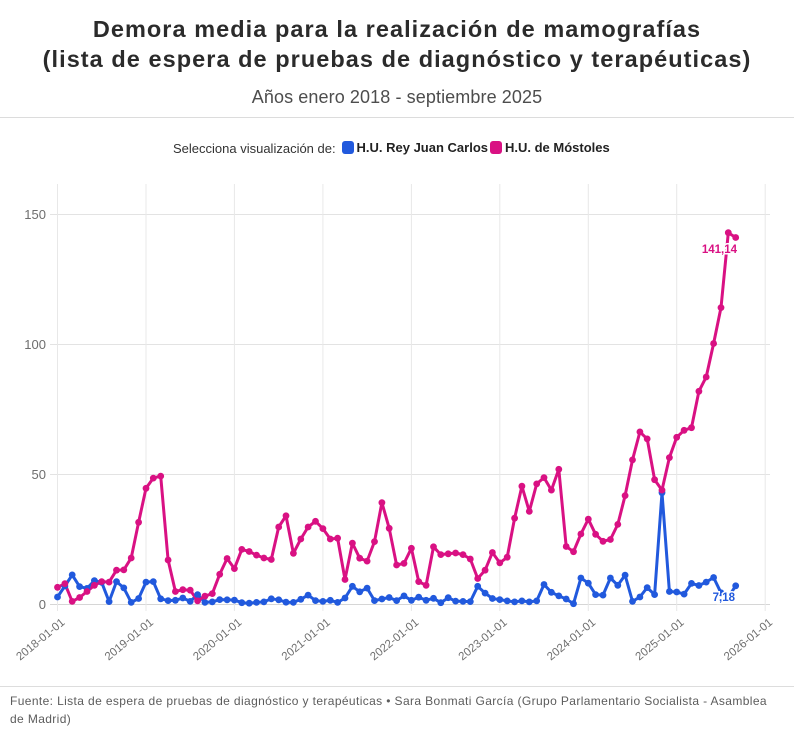  What do you see at coordinates (394, 640) in the screenshot?
I see `svg-text: 2022-01-01` at bounding box center [394, 640].